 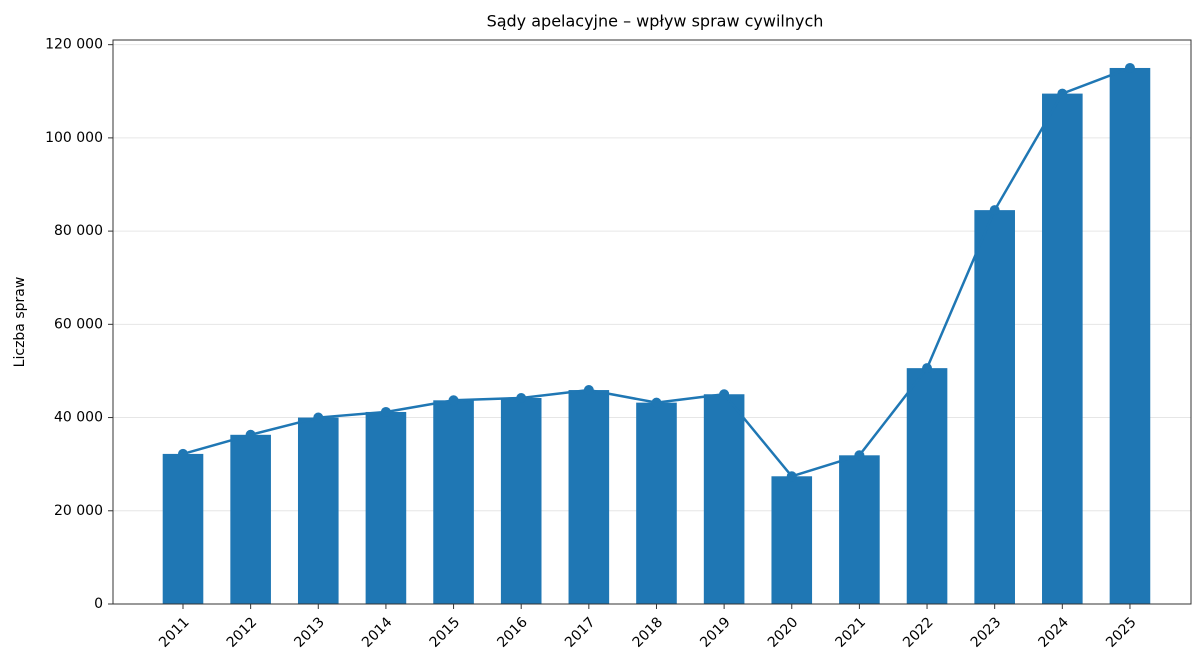 I want to click on y-tick-label: 80 000, so click(x=78, y=231).